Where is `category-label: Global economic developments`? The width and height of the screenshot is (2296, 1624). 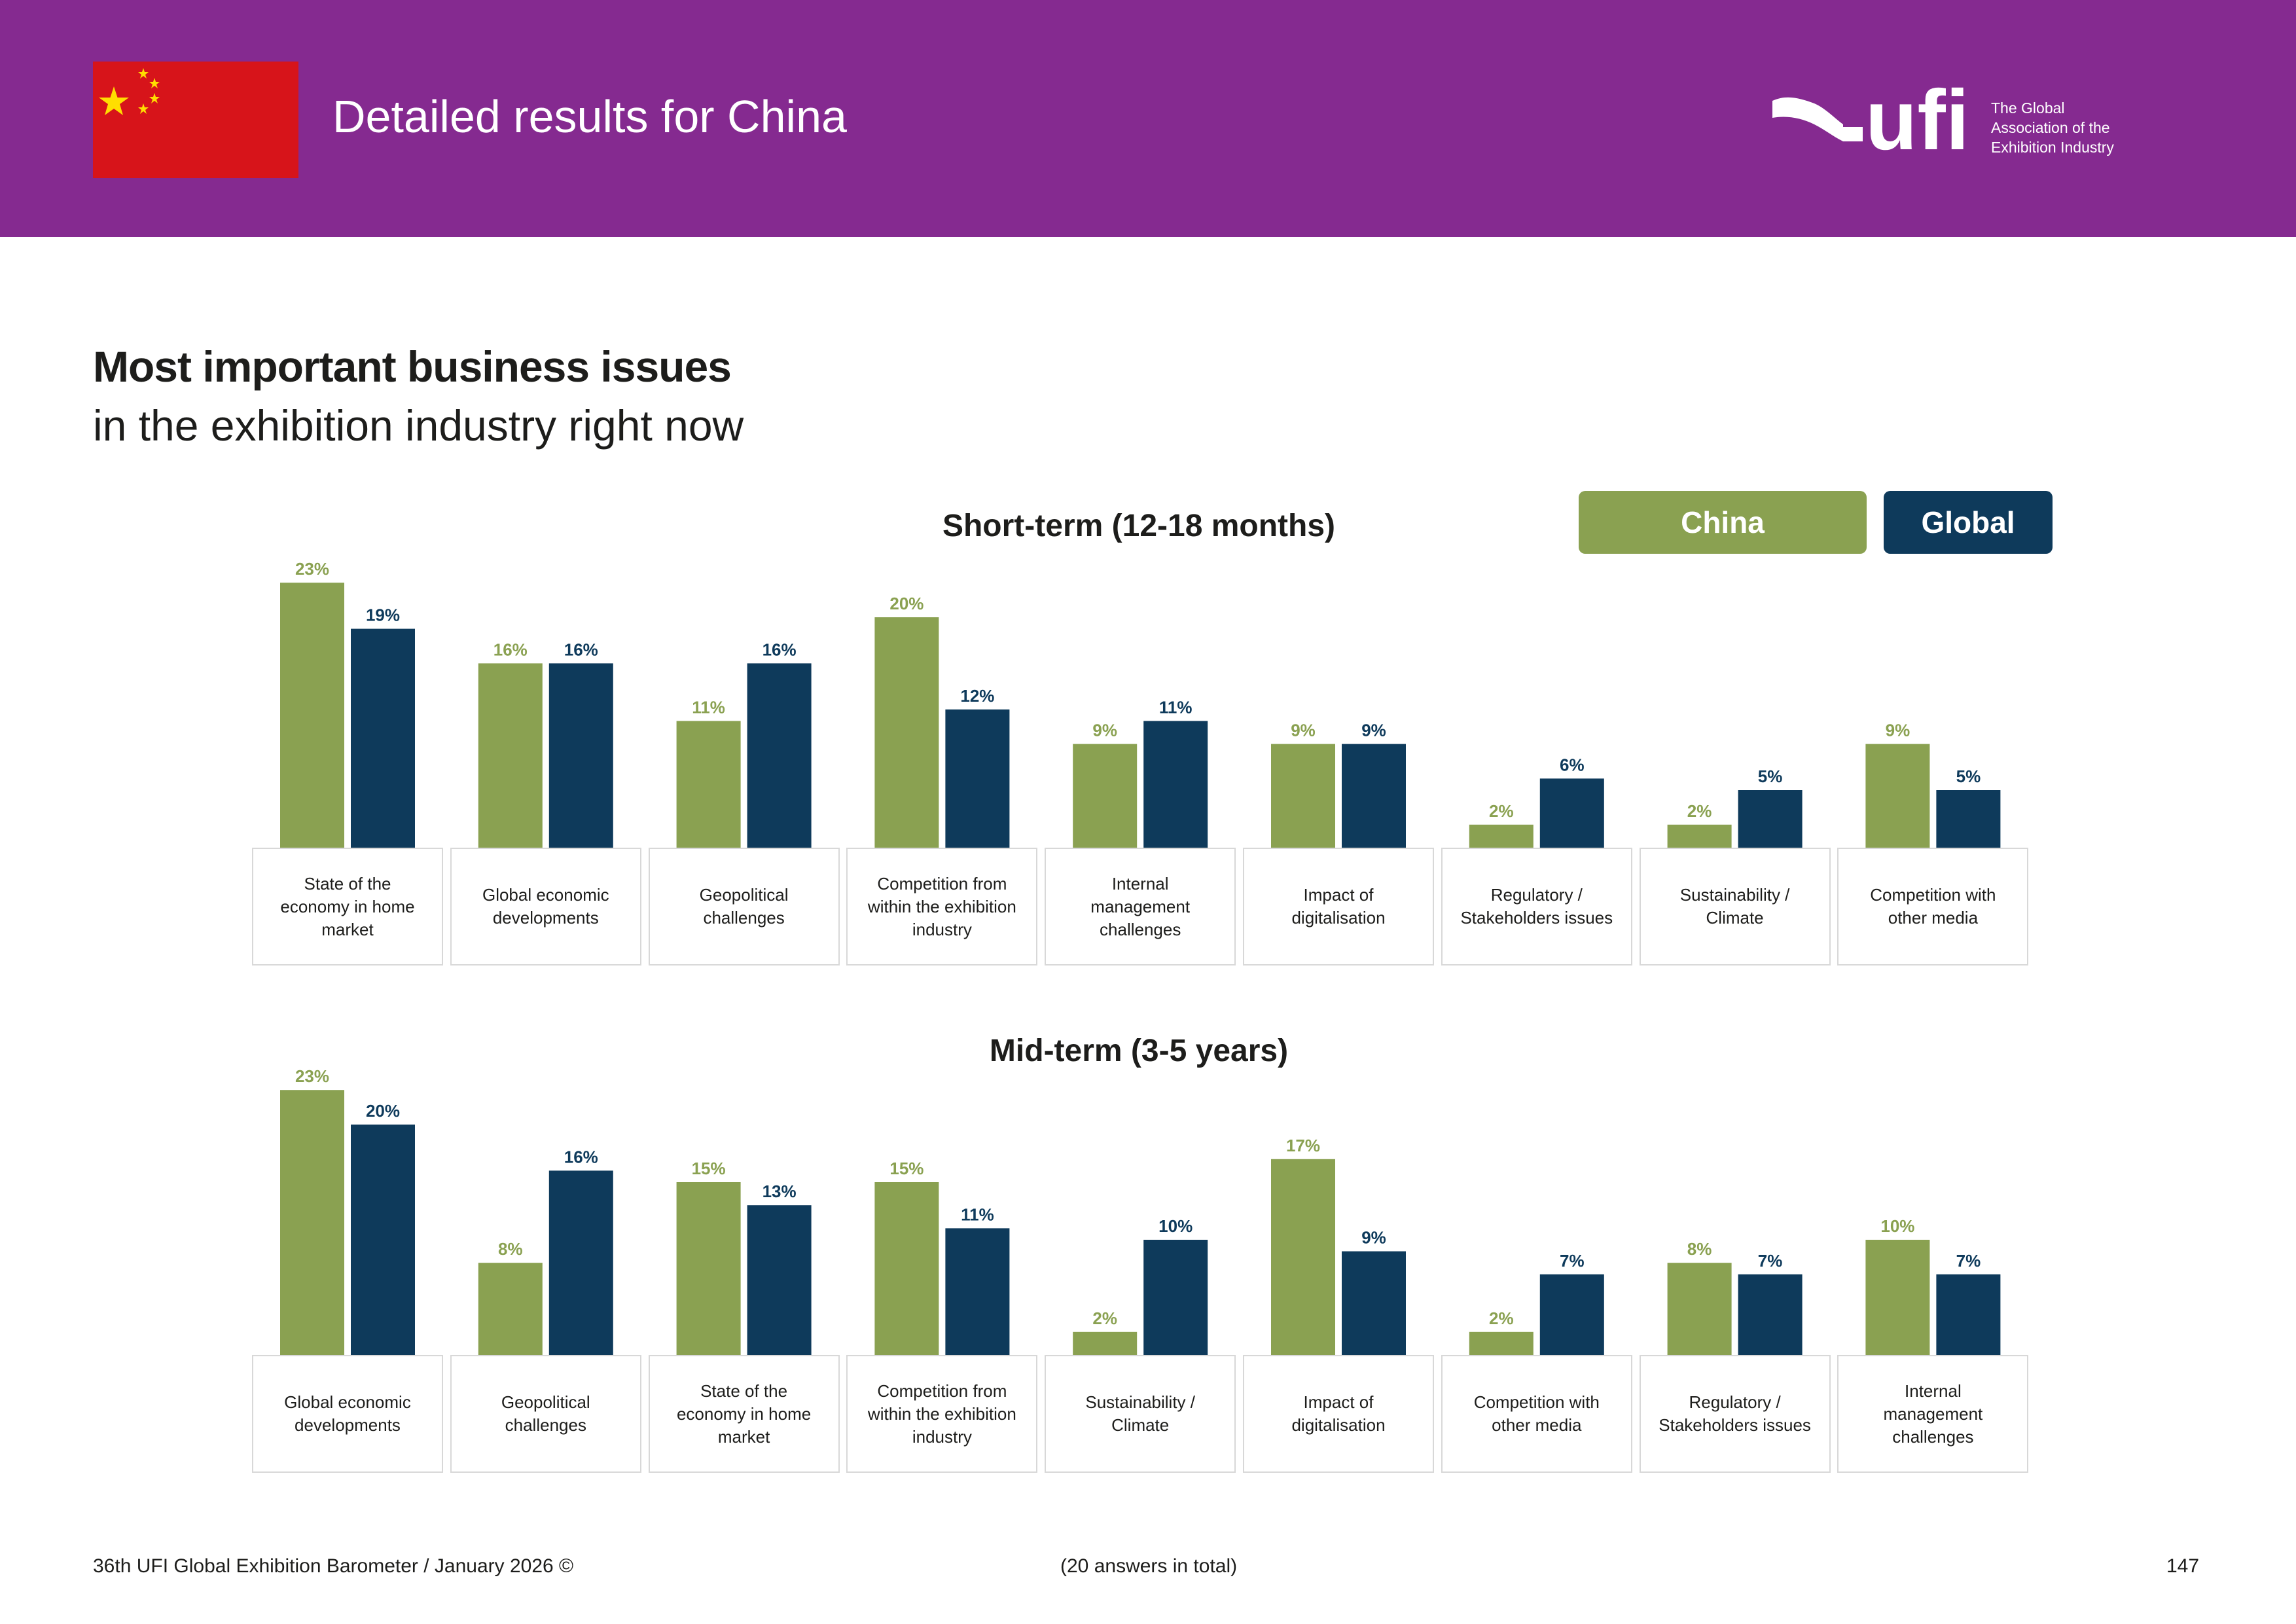 category-label: Global economic developments is located at coordinates (545, 906).